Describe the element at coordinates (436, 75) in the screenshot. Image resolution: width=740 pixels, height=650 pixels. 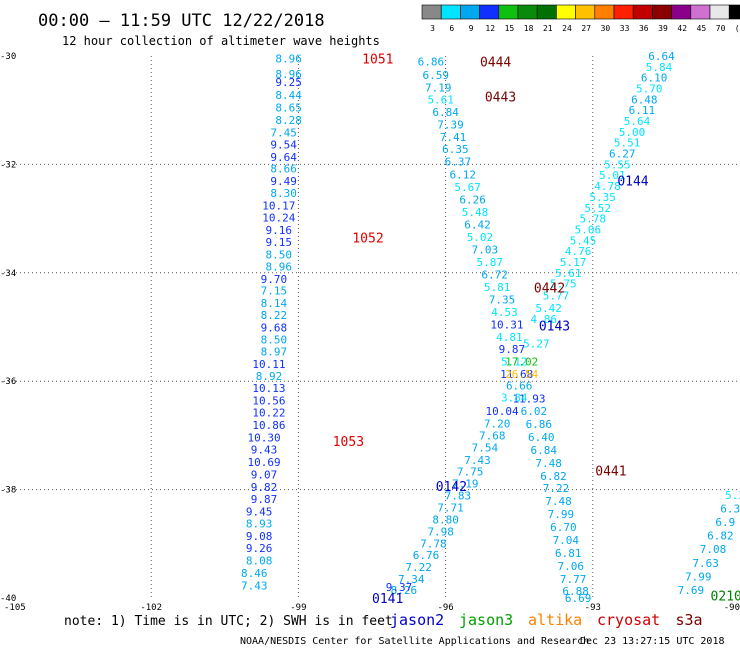
I see `wave-height-label: 6.59` at that location.